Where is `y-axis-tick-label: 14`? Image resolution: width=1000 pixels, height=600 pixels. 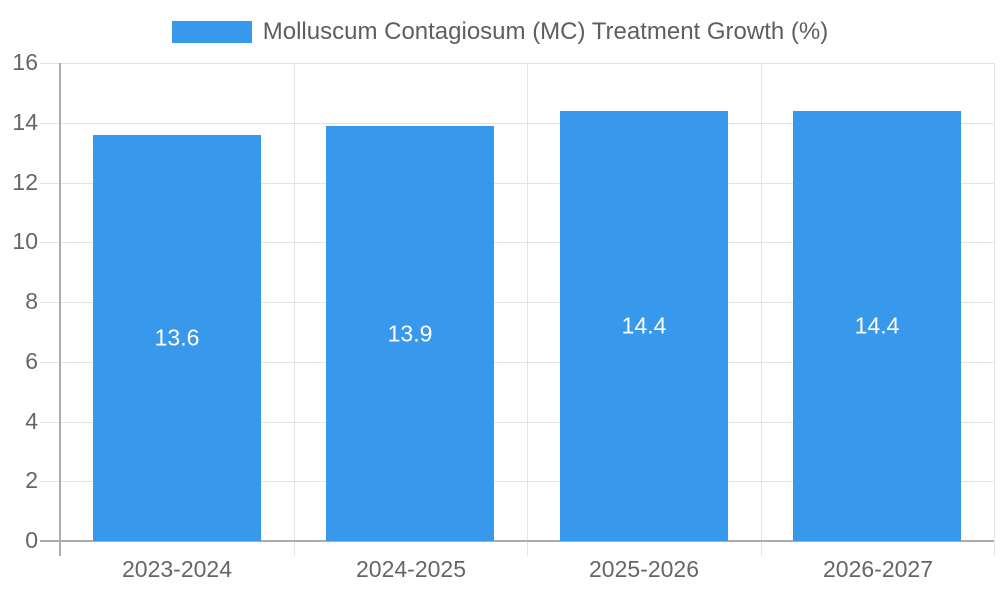
y-axis-tick-label: 14 is located at coordinates (25, 121).